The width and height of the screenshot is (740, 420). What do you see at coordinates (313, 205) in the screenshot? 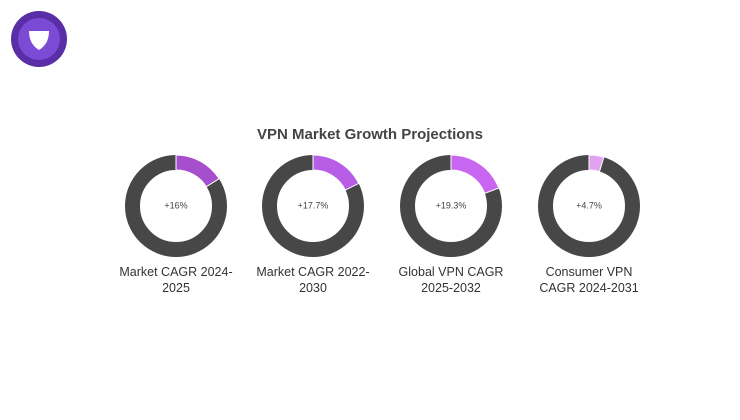
I see `value-label: +17.7%` at bounding box center [313, 205].